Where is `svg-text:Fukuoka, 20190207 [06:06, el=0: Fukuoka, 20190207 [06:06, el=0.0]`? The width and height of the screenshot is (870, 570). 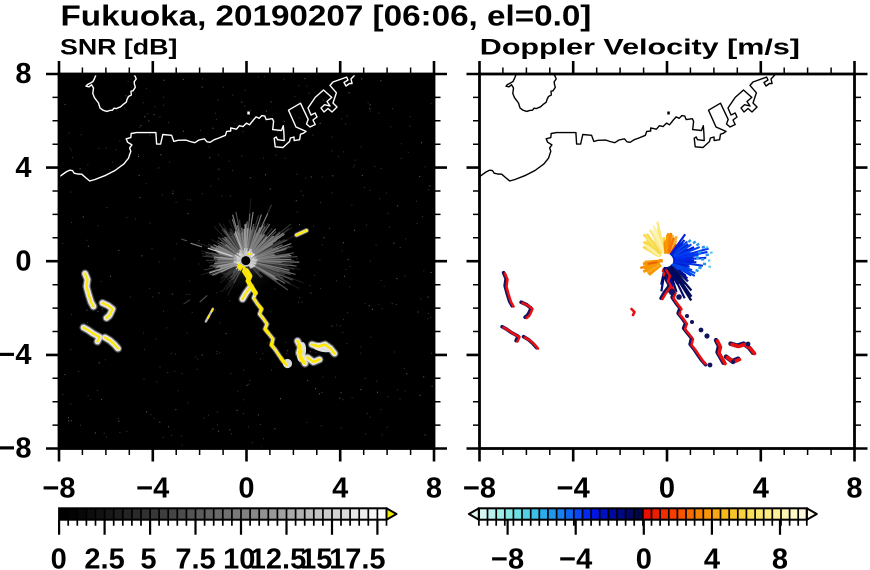
svg-text:Fukuoka, 20190207 [06:06, el=0: Fukuoka, 20190207 [06:06, el=0.0] is located at coordinates (326, 16).